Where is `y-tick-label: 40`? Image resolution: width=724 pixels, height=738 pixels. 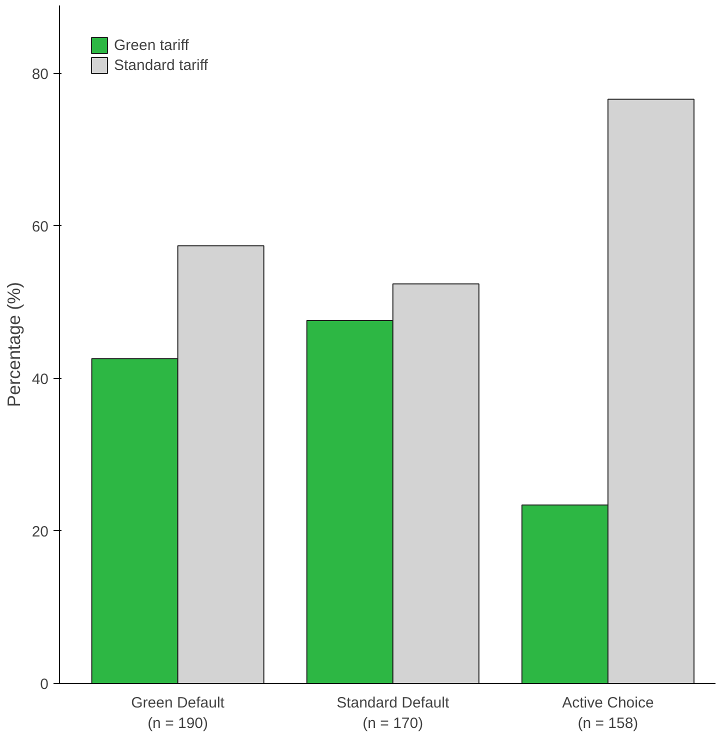 y-tick-label: 40 is located at coordinates (40, 379).